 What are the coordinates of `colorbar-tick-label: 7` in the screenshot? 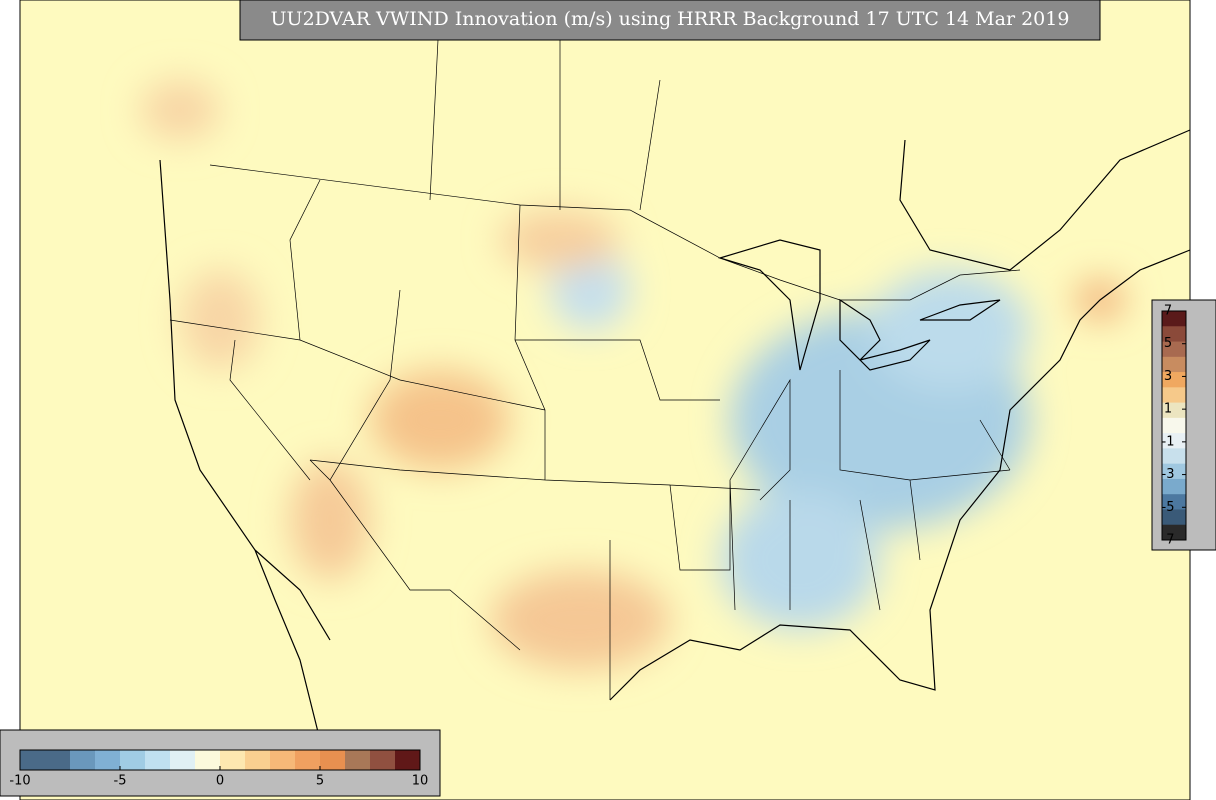 It's located at (1168, 311).